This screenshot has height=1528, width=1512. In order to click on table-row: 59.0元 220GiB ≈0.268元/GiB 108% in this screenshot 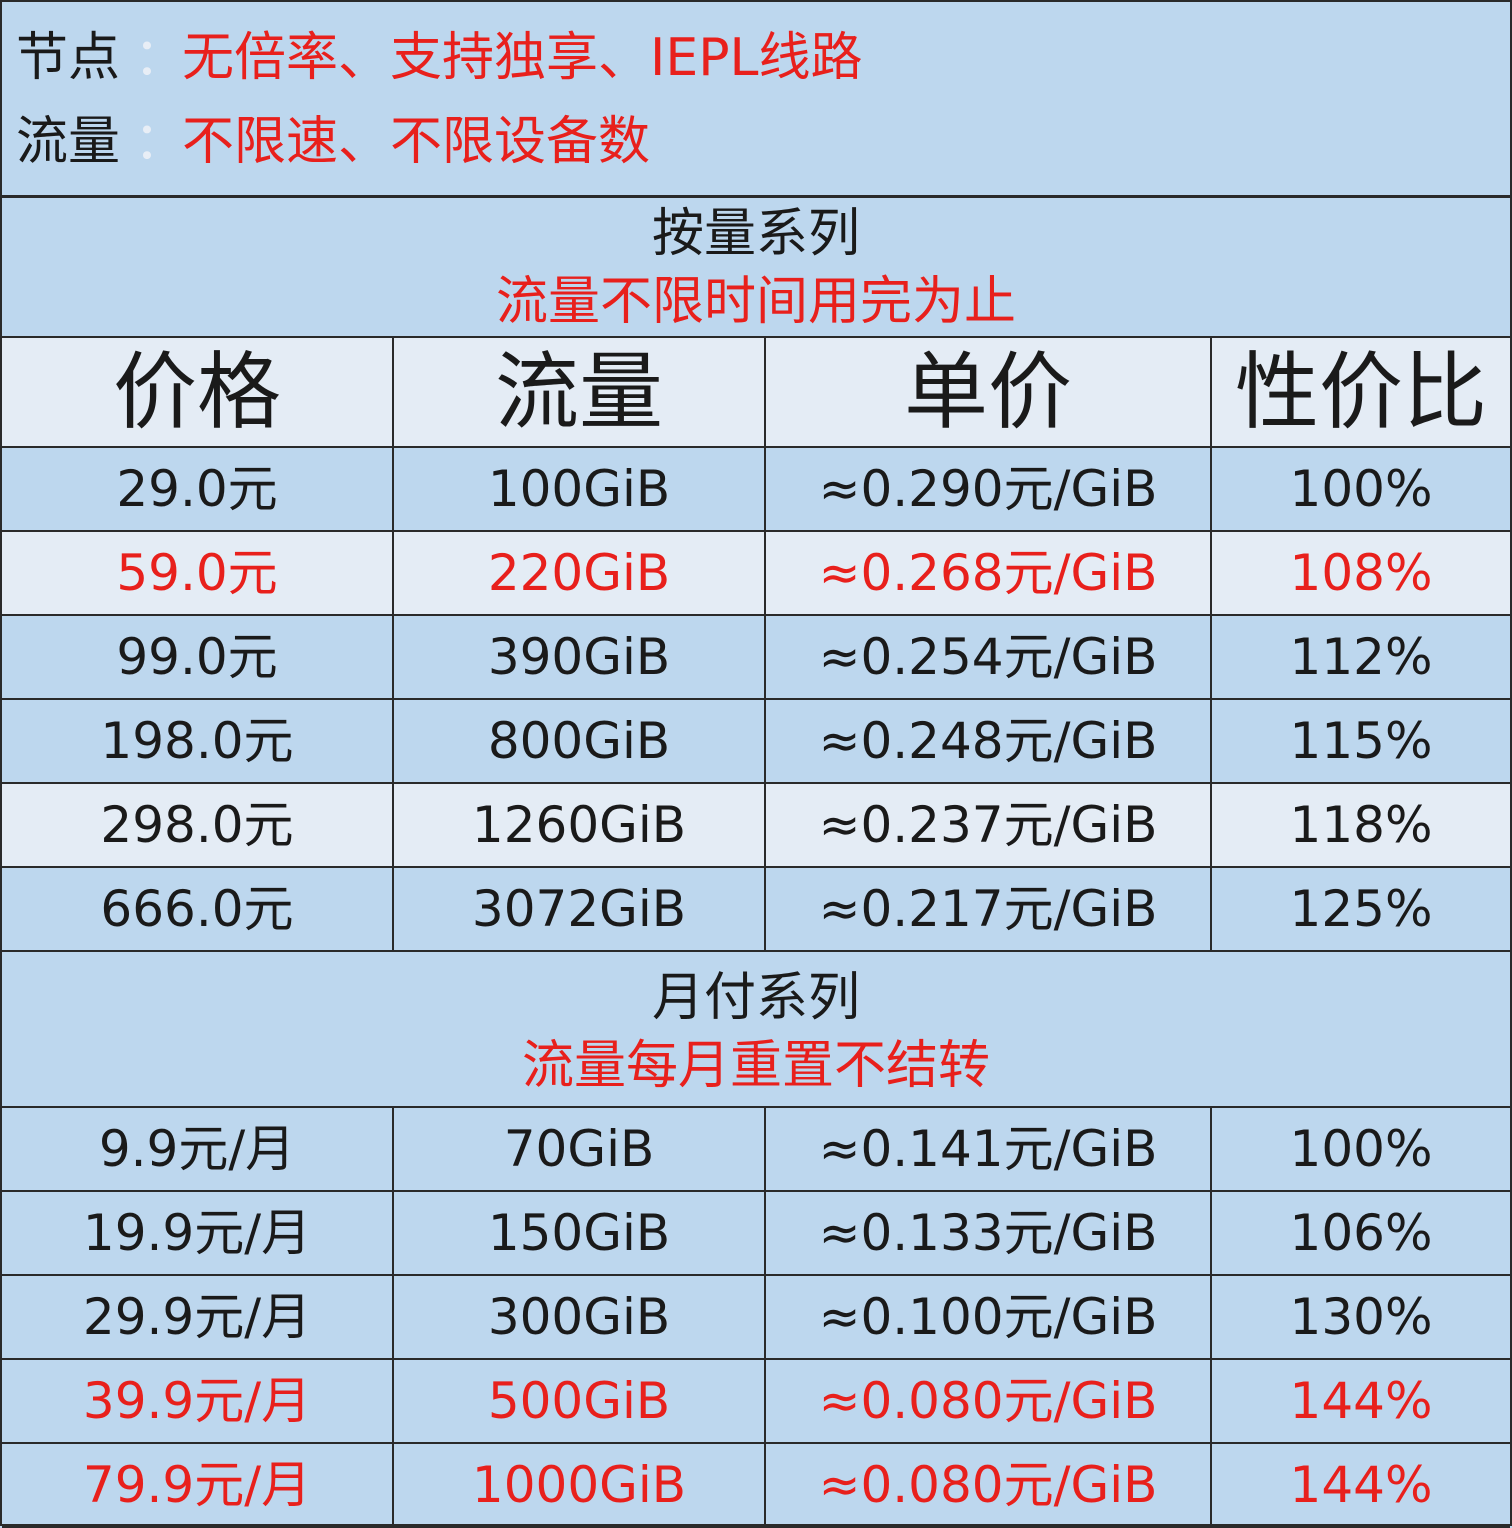, I will do `click(756, 574)`.